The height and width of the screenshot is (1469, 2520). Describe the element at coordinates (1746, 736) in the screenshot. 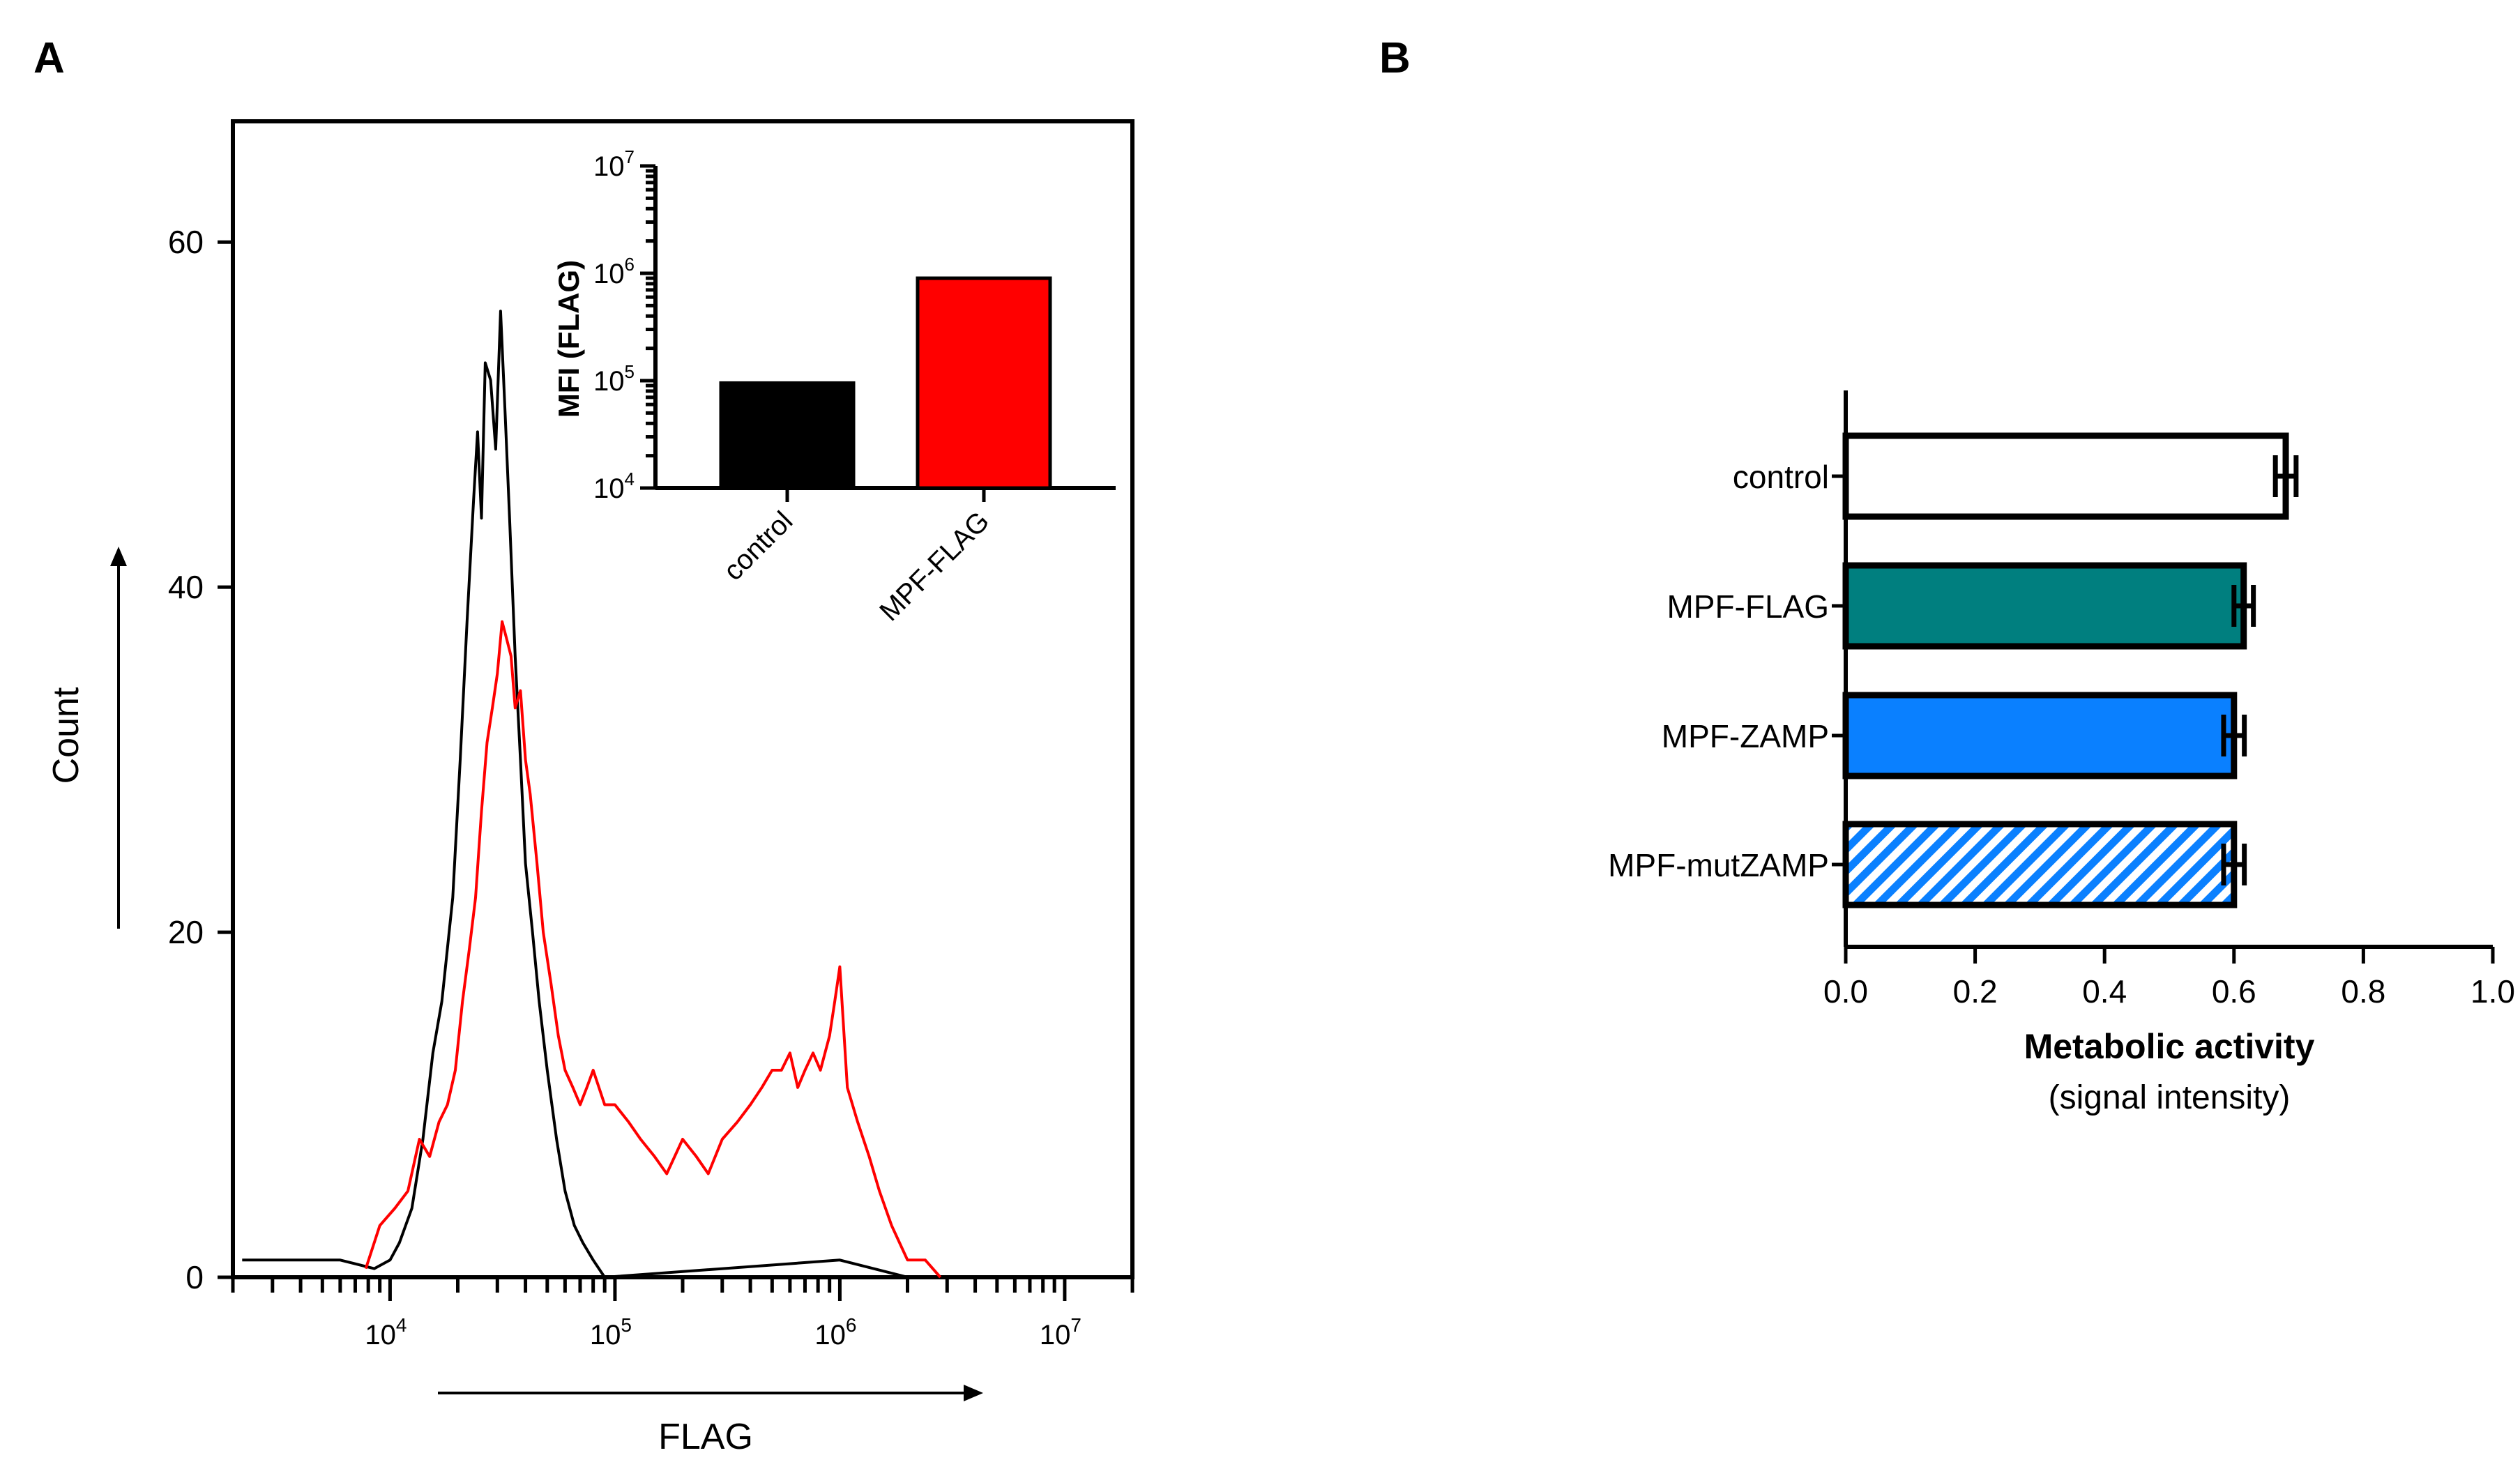

I see `metabolic-category-label: MPF-ZAMP` at that location.